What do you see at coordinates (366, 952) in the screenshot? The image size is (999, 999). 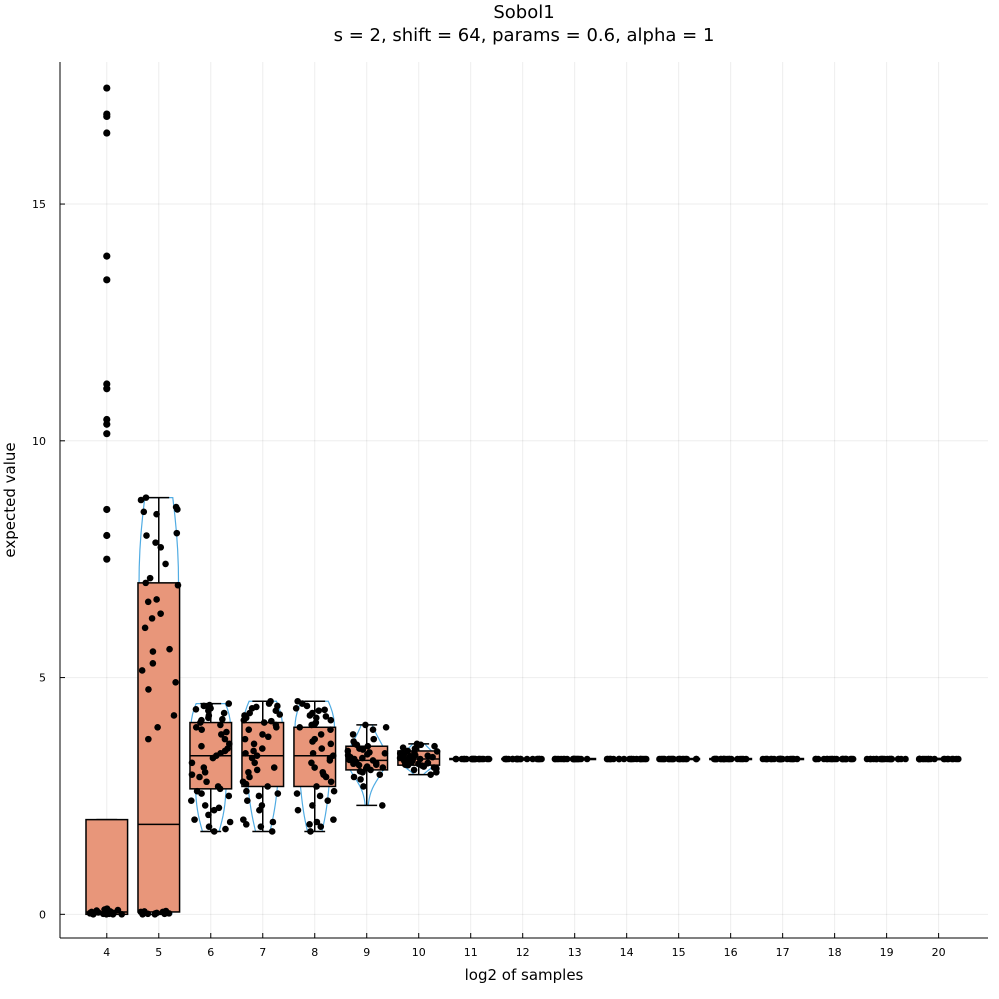 I see `x-tick-label: 9` at bounding box center [366, 952].